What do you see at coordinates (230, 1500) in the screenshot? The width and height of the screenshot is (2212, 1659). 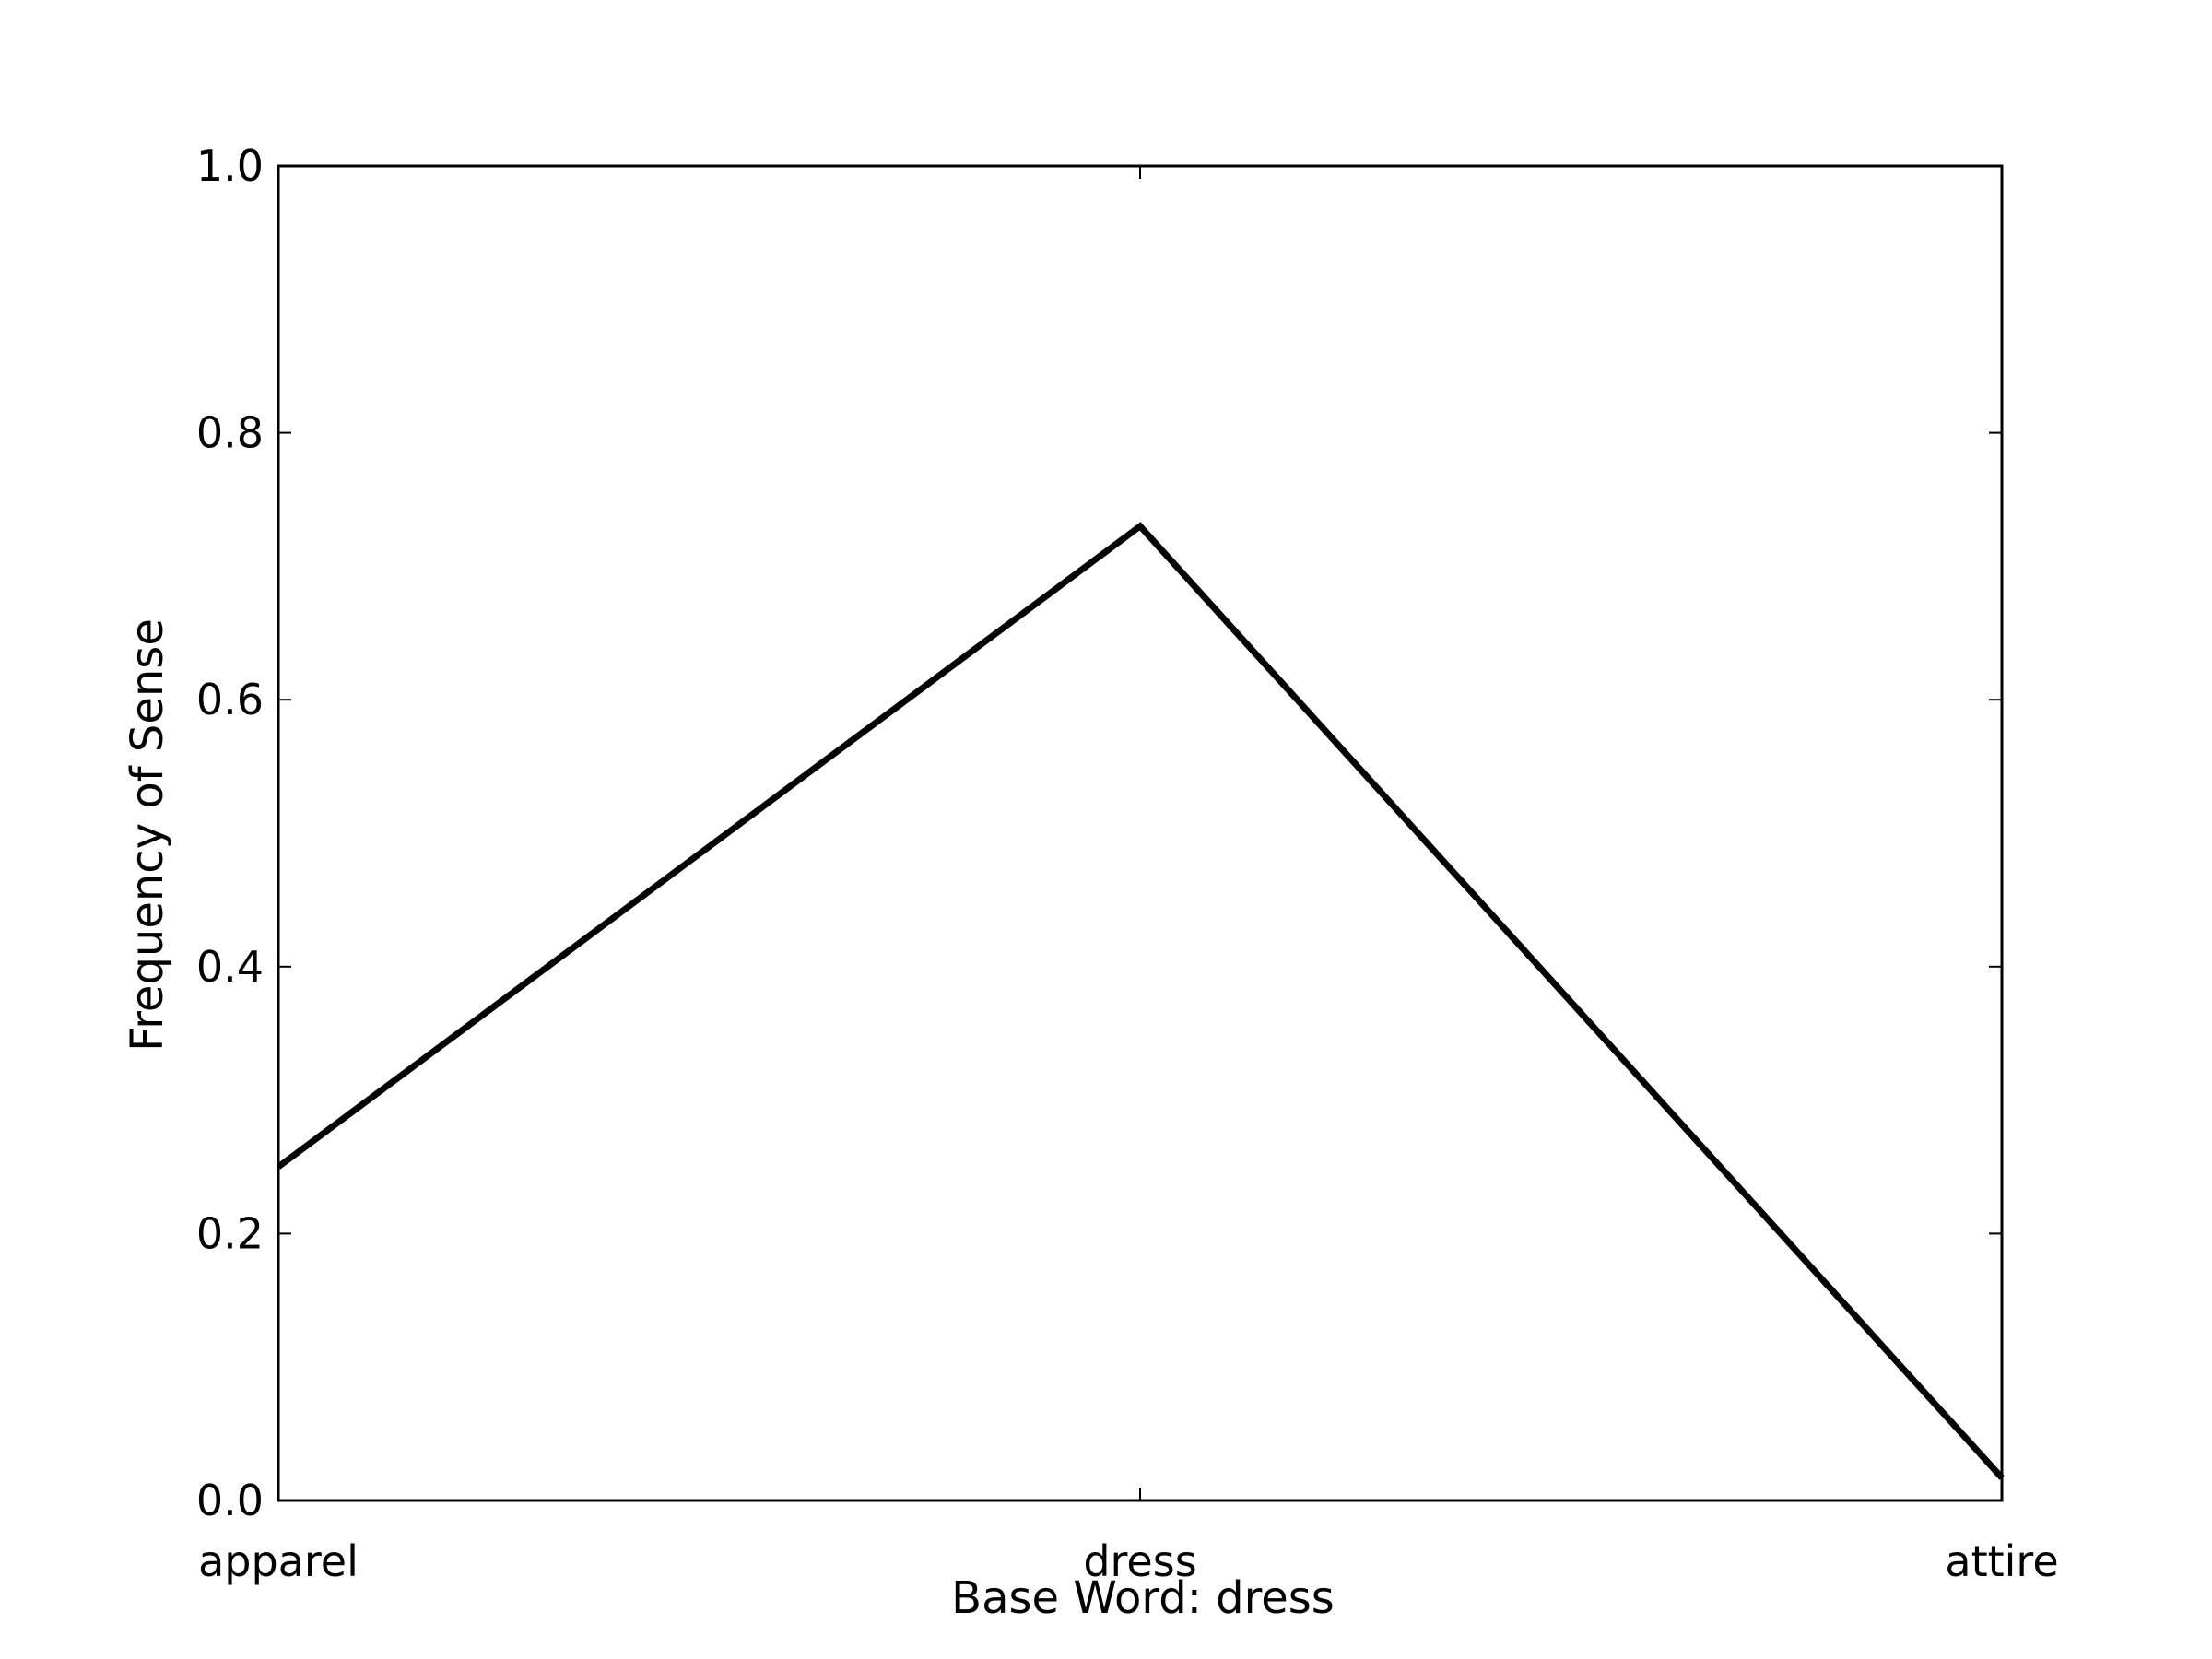 I see `y-tick-label: 0.0` at bounding box center [230, 1500].